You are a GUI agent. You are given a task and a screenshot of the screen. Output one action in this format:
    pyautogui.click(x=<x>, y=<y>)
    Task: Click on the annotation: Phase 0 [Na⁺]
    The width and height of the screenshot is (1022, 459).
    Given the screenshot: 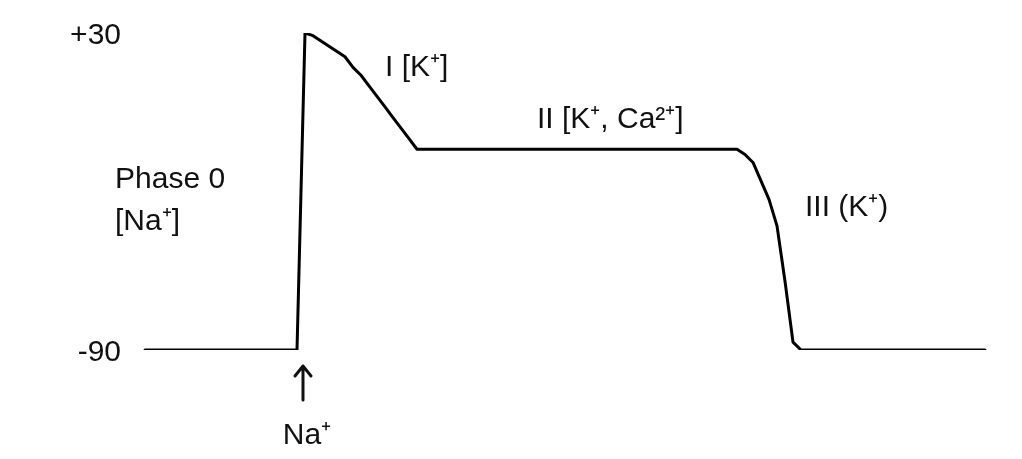 What is the action you would take?
    pyautogui.click(x=170, y=198)
    